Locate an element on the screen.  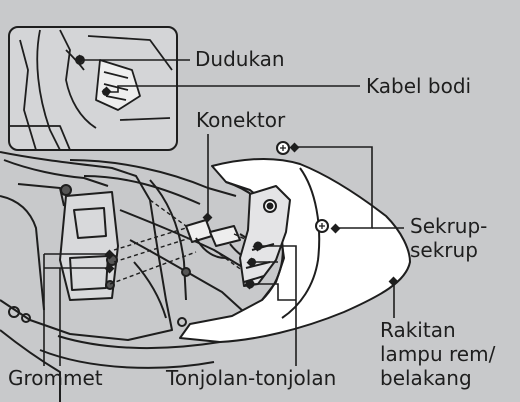
label-kabel-bodi: Kabel bodi is located at coordinates (419, 86).